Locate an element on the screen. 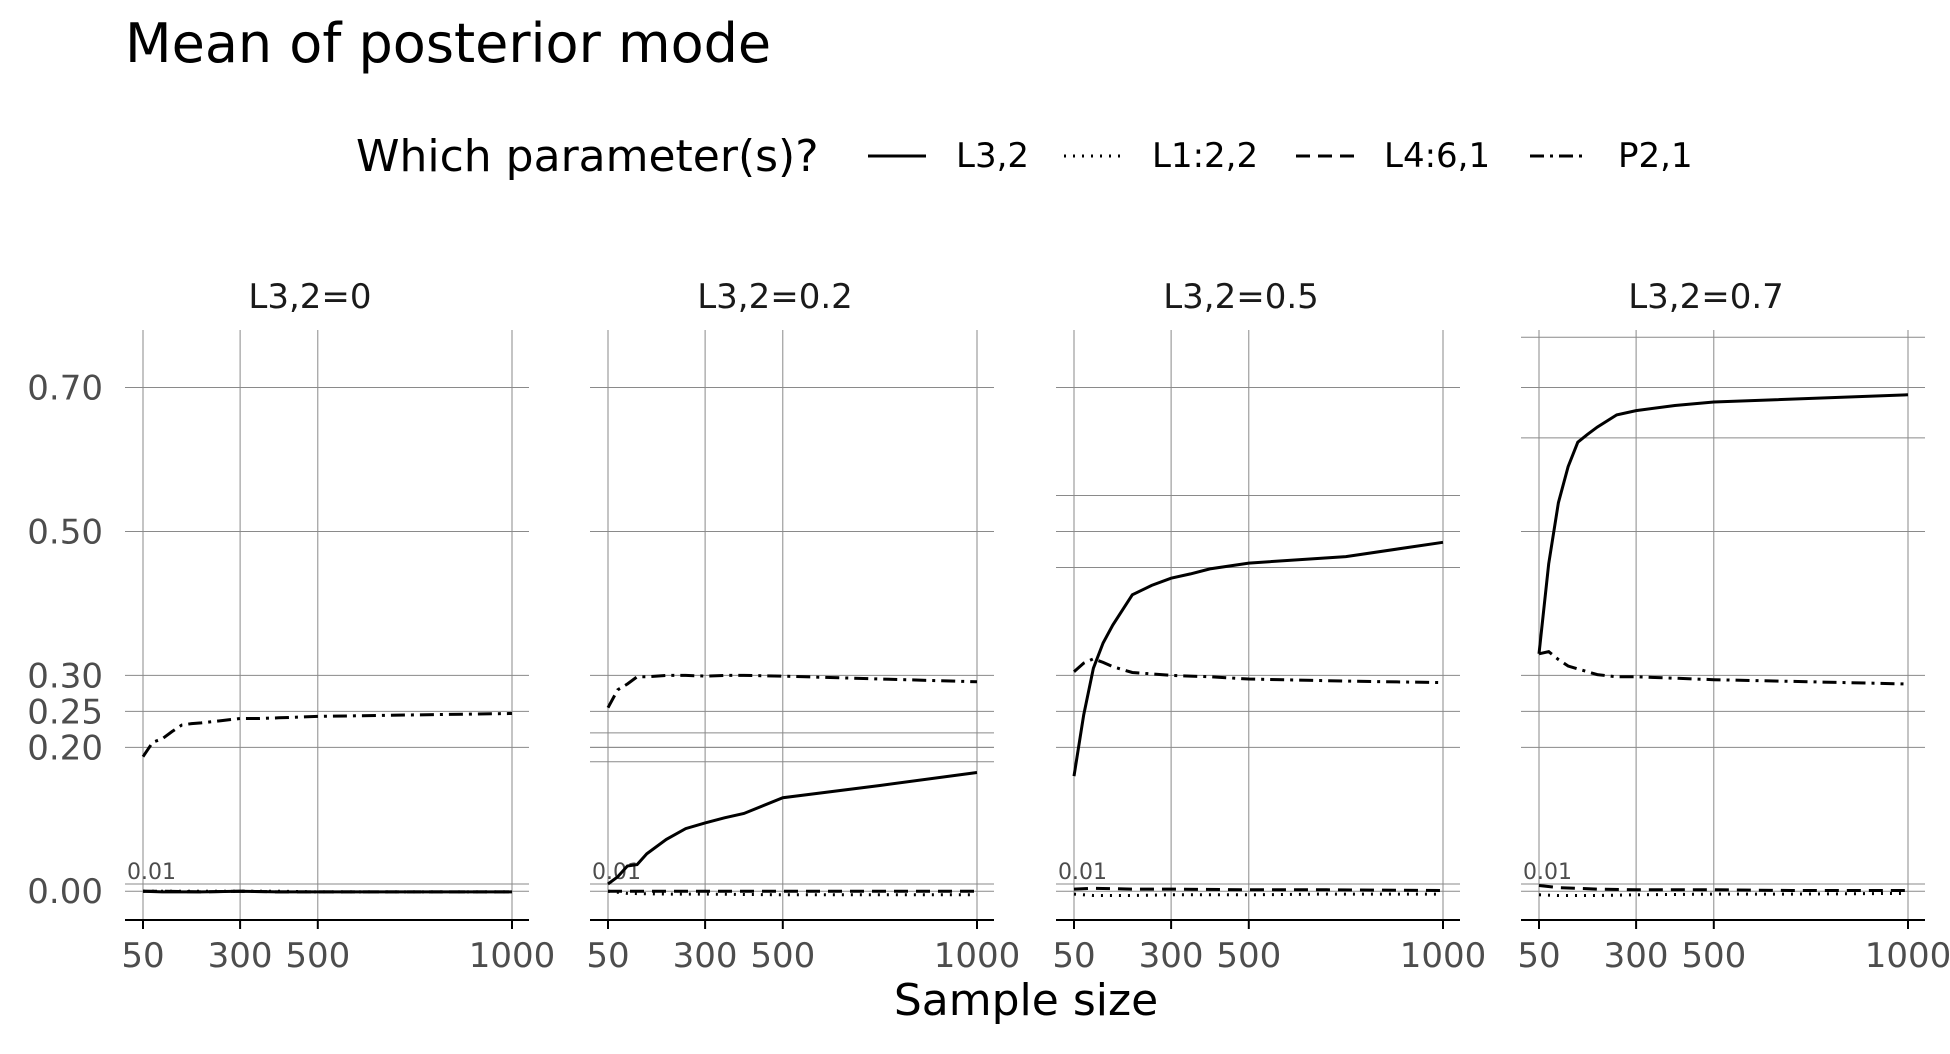 This screenshot has width=1950, height=1054. panel-3: L3,2=0.7 50 300 500 1000 0.01 is located at coordinates (1733, 626).